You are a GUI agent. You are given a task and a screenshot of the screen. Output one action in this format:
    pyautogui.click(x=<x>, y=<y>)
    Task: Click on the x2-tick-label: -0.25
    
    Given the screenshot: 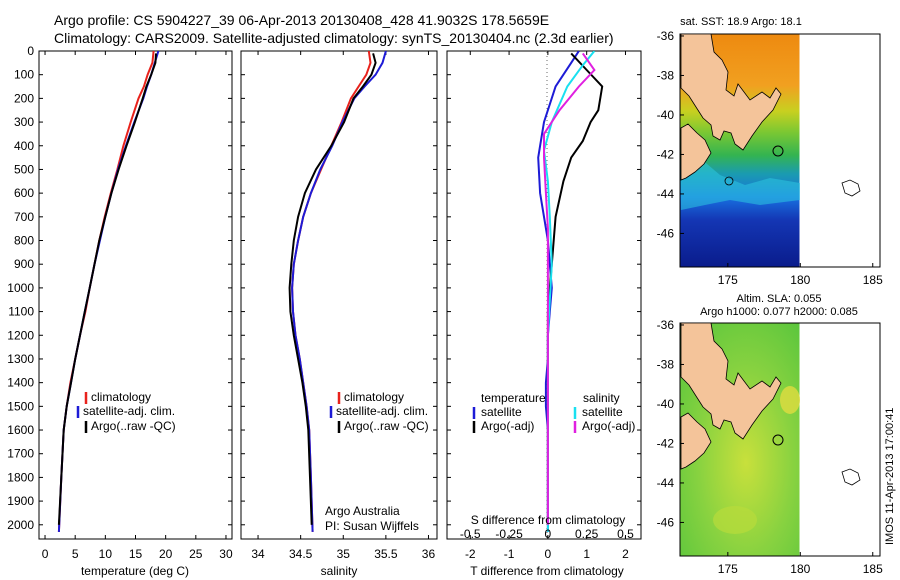 What is the action you would take?
    pyautogui.click(x=509, y=534)
    